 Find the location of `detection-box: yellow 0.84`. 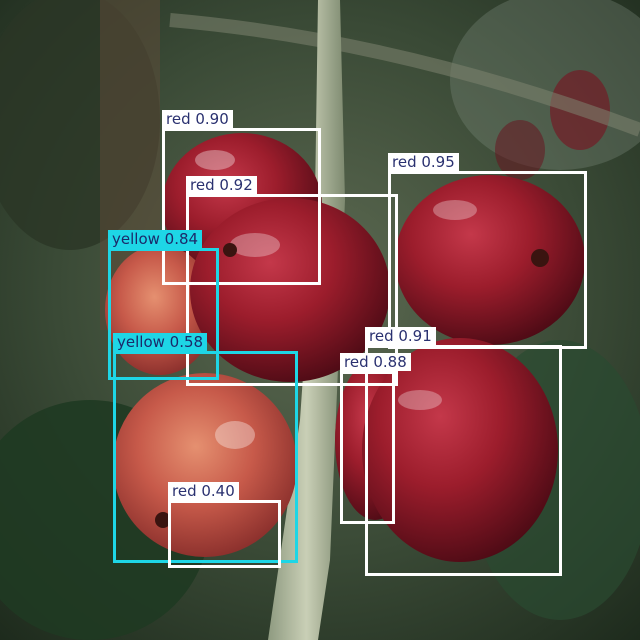

detection-box: yellow 0.84 is located at coordinates (163, 305).